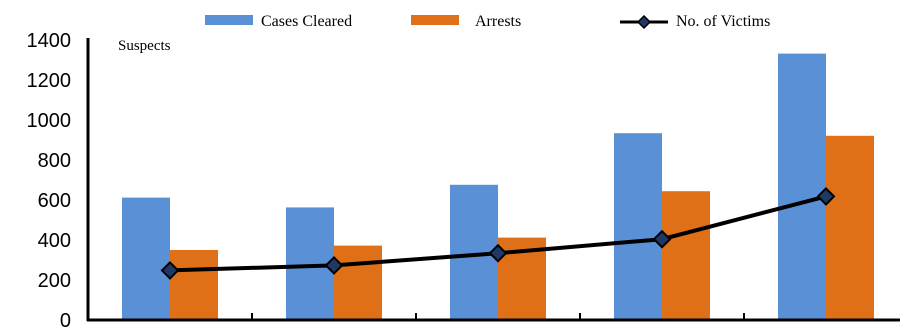 Image resolution: width=900 pixels, height=334 pixels. I want to click on y-axis-label: Suspects, so click(144, 46).